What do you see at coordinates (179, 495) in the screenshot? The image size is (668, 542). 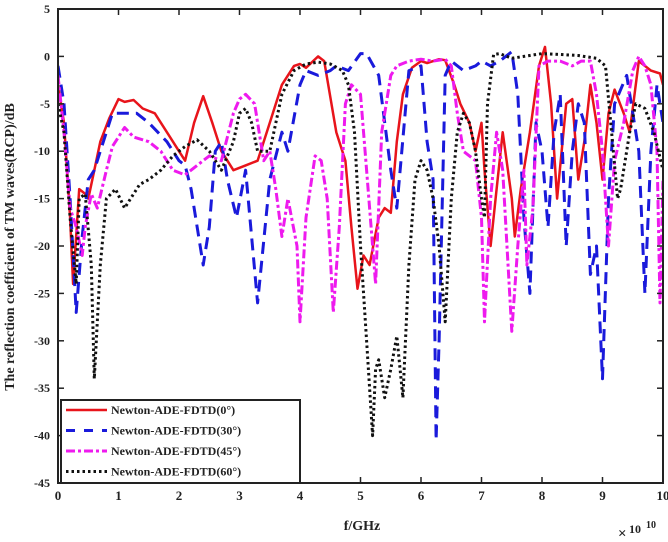 I see `x-tick-label: 2` at bounding box center [179, 495].